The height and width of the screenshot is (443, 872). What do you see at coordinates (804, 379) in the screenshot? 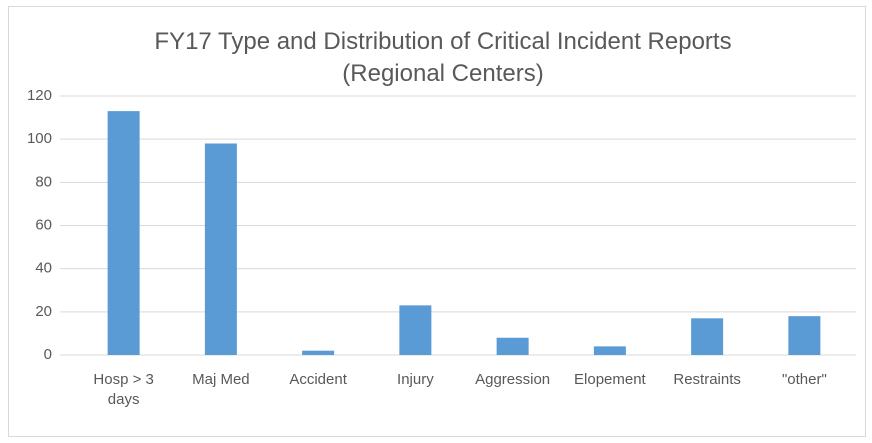
I see `x-tick-label: "other"` at bounding box center [804, 379].